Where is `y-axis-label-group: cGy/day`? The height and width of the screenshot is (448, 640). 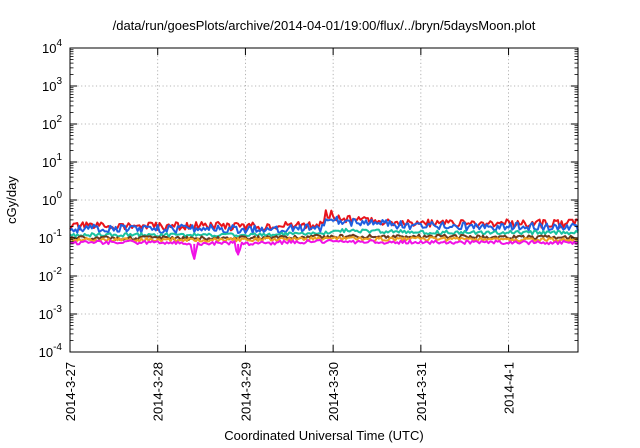
y-axis-label-group: cGy/day is located at coordinates (11, 200).